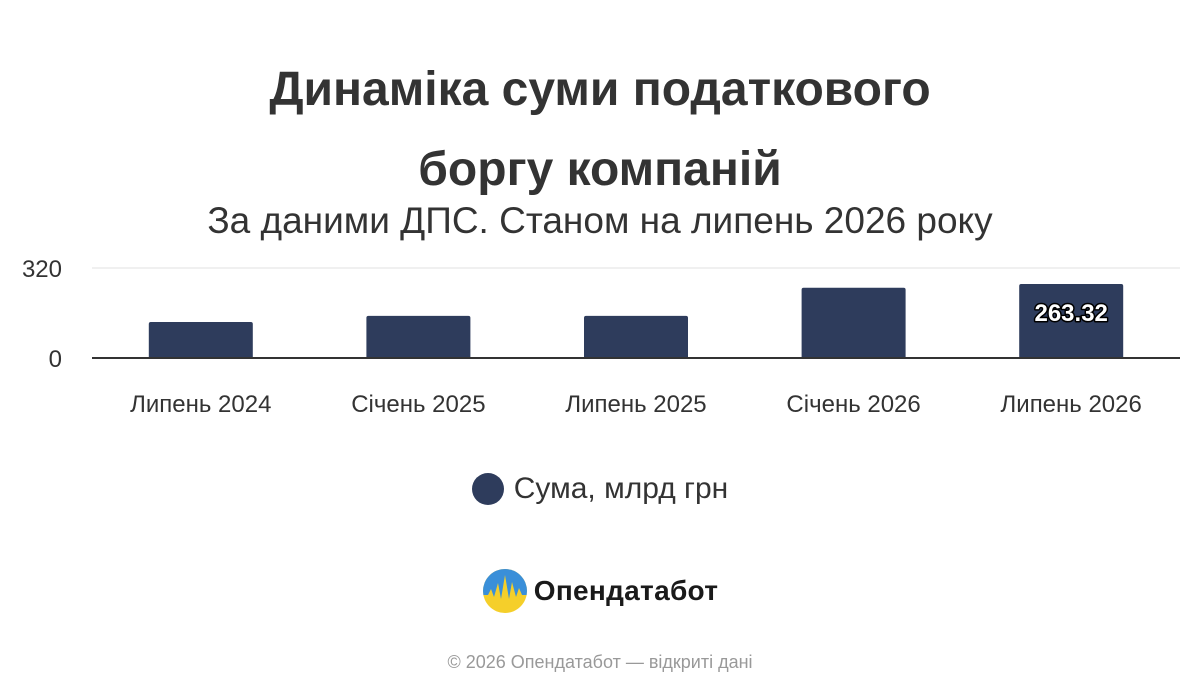 The height and width of the screenshot is (700, 1200). What do you see at coordinates (600, 662) in the screenshot?
I see `footer-text: © 2026 Опендатабот — відкриті дані` at bounding box center [600, 662].